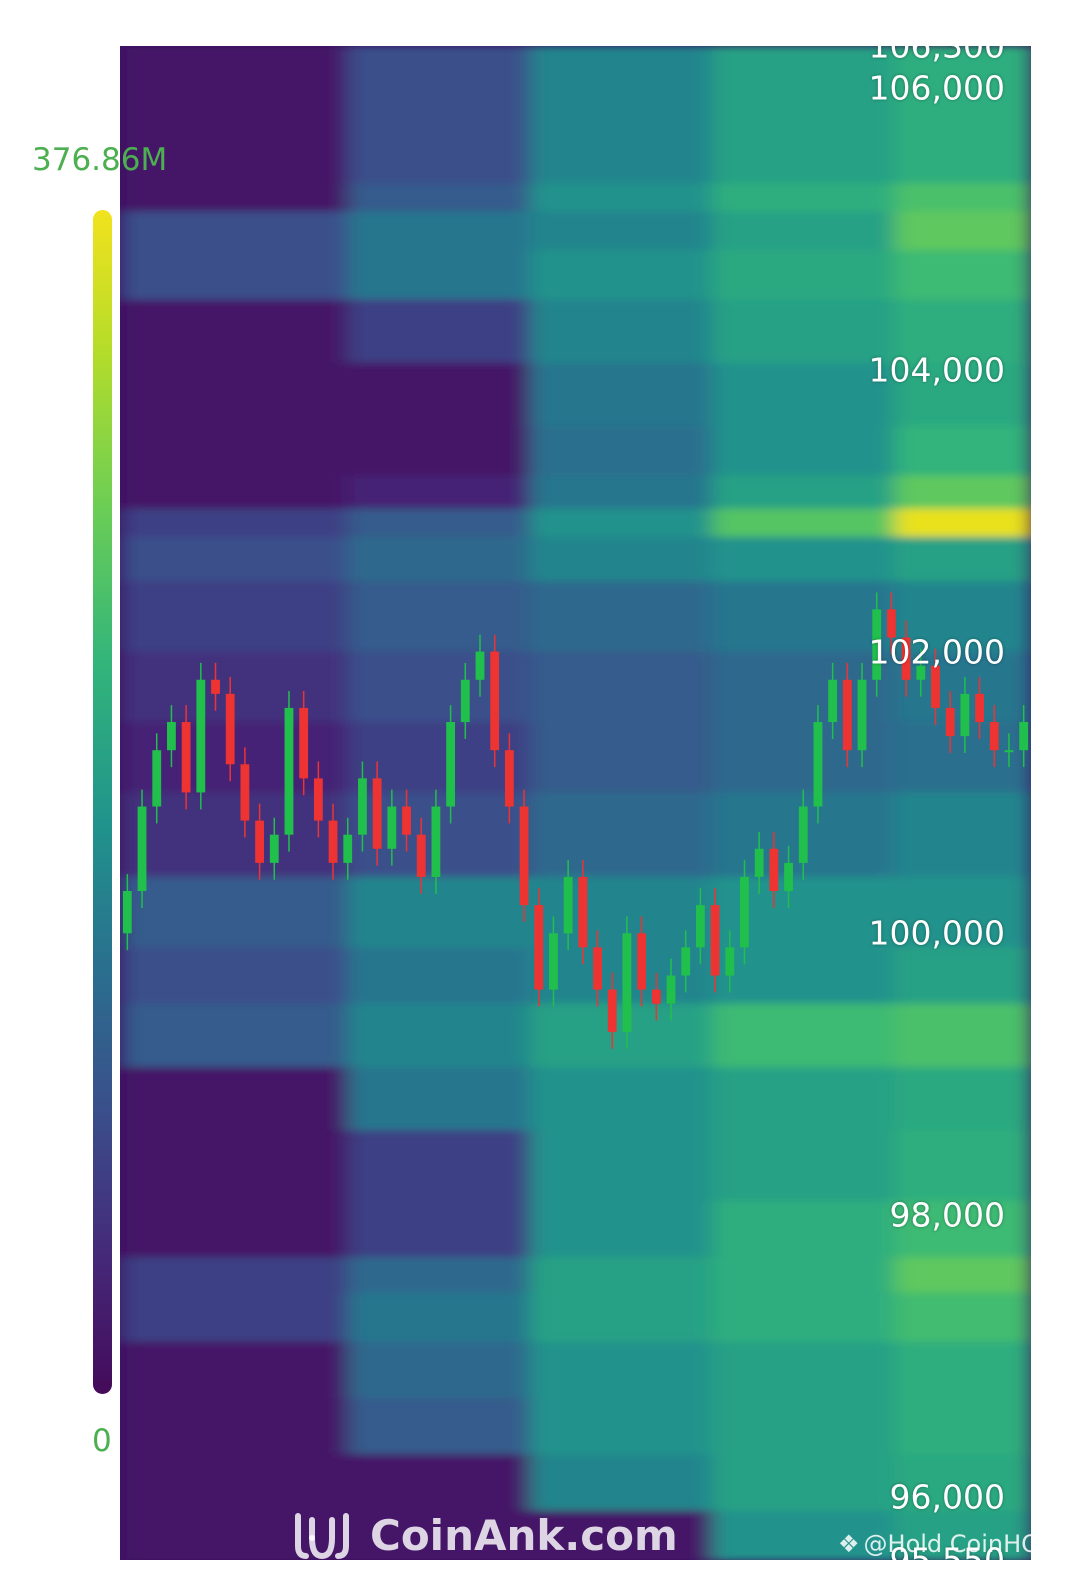 Image resolution: width=1079 pixels, height=1588 pixels. What do you see at coordinates (849, 1544) in the screenshot?
I see `binance-diamond-icon: ❖` at bounding box center [849, 1544].